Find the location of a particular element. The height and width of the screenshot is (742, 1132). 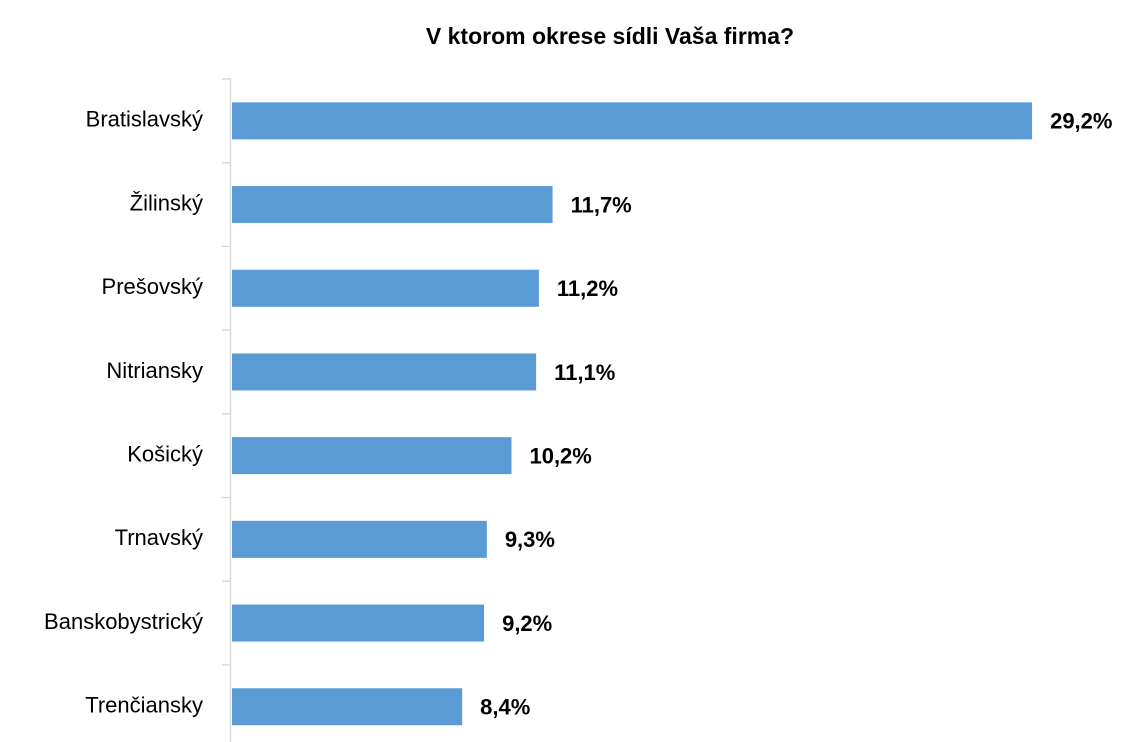

y-tick-label: Nitriansky is located at coordinates (154, 370).